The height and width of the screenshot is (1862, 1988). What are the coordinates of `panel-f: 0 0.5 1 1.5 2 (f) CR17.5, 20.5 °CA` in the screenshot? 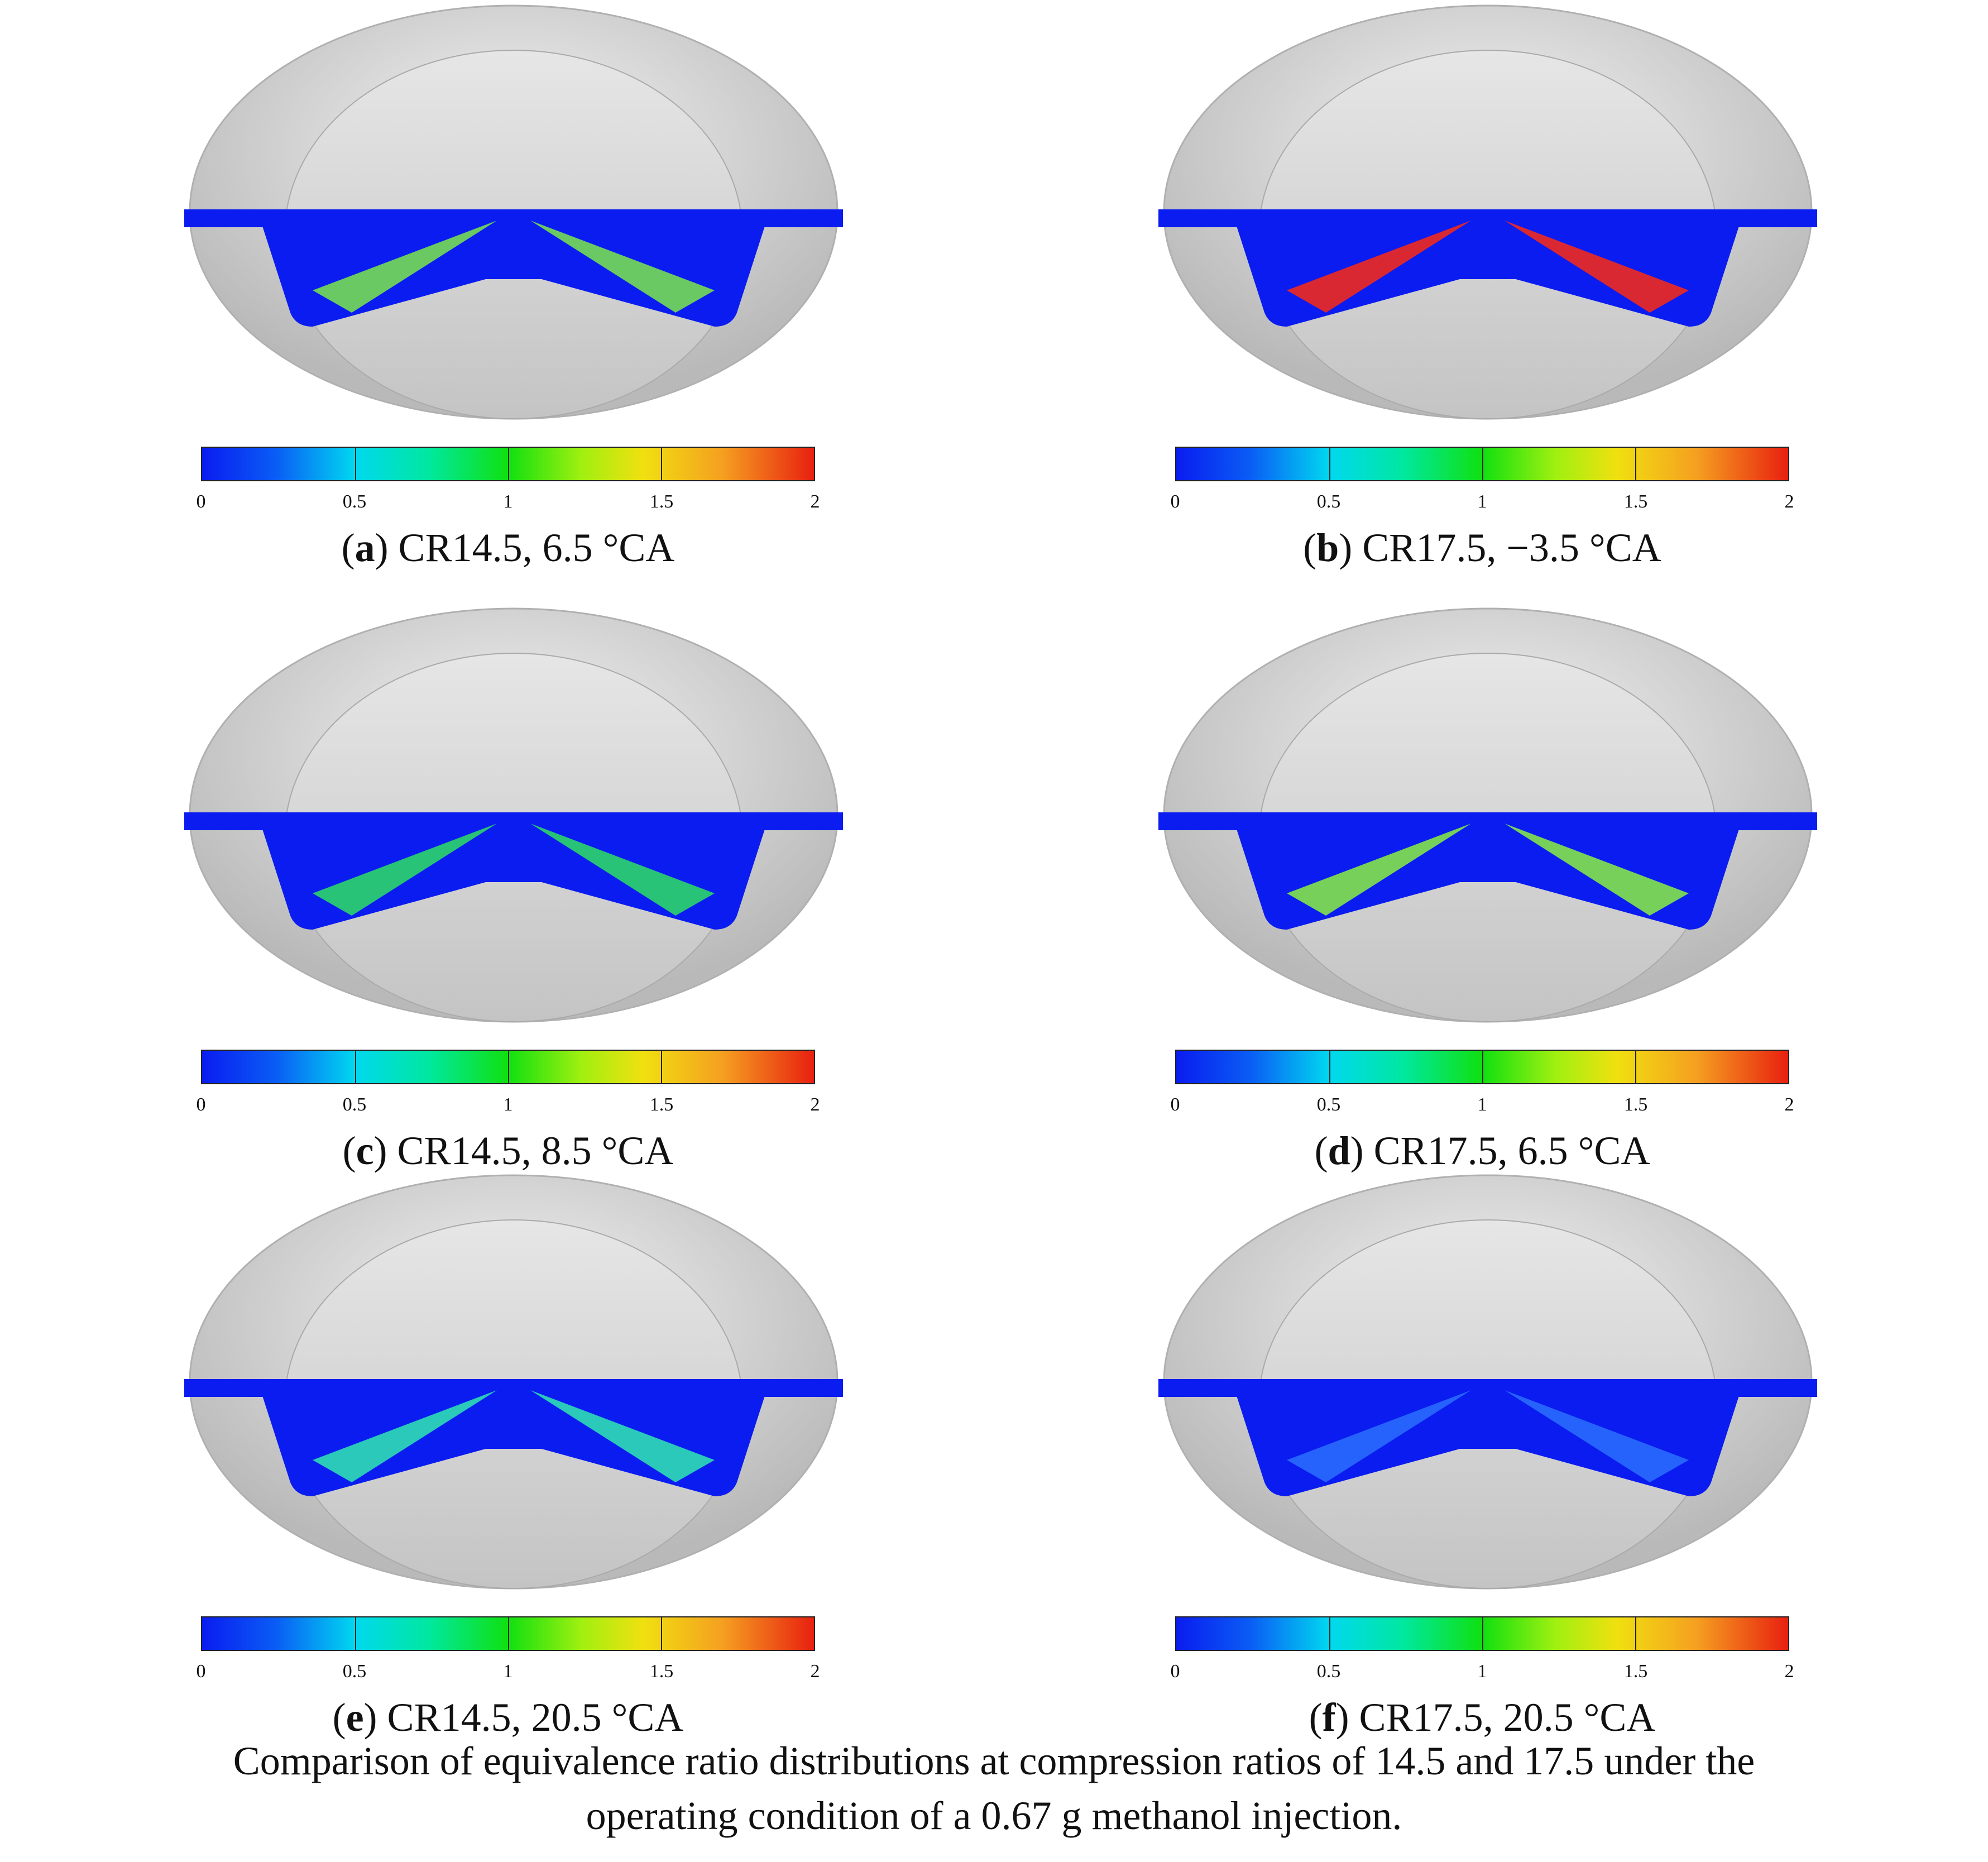 It's located at (1565, 1455).